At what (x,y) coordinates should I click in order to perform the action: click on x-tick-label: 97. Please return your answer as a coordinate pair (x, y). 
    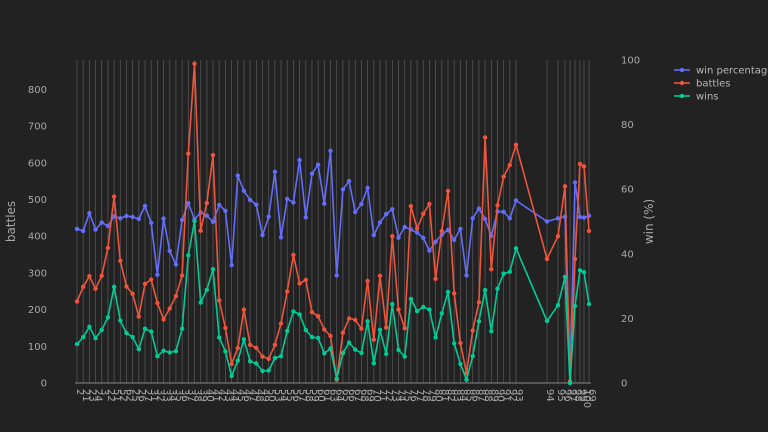
    Looking at the image, I should click on (572, 395).